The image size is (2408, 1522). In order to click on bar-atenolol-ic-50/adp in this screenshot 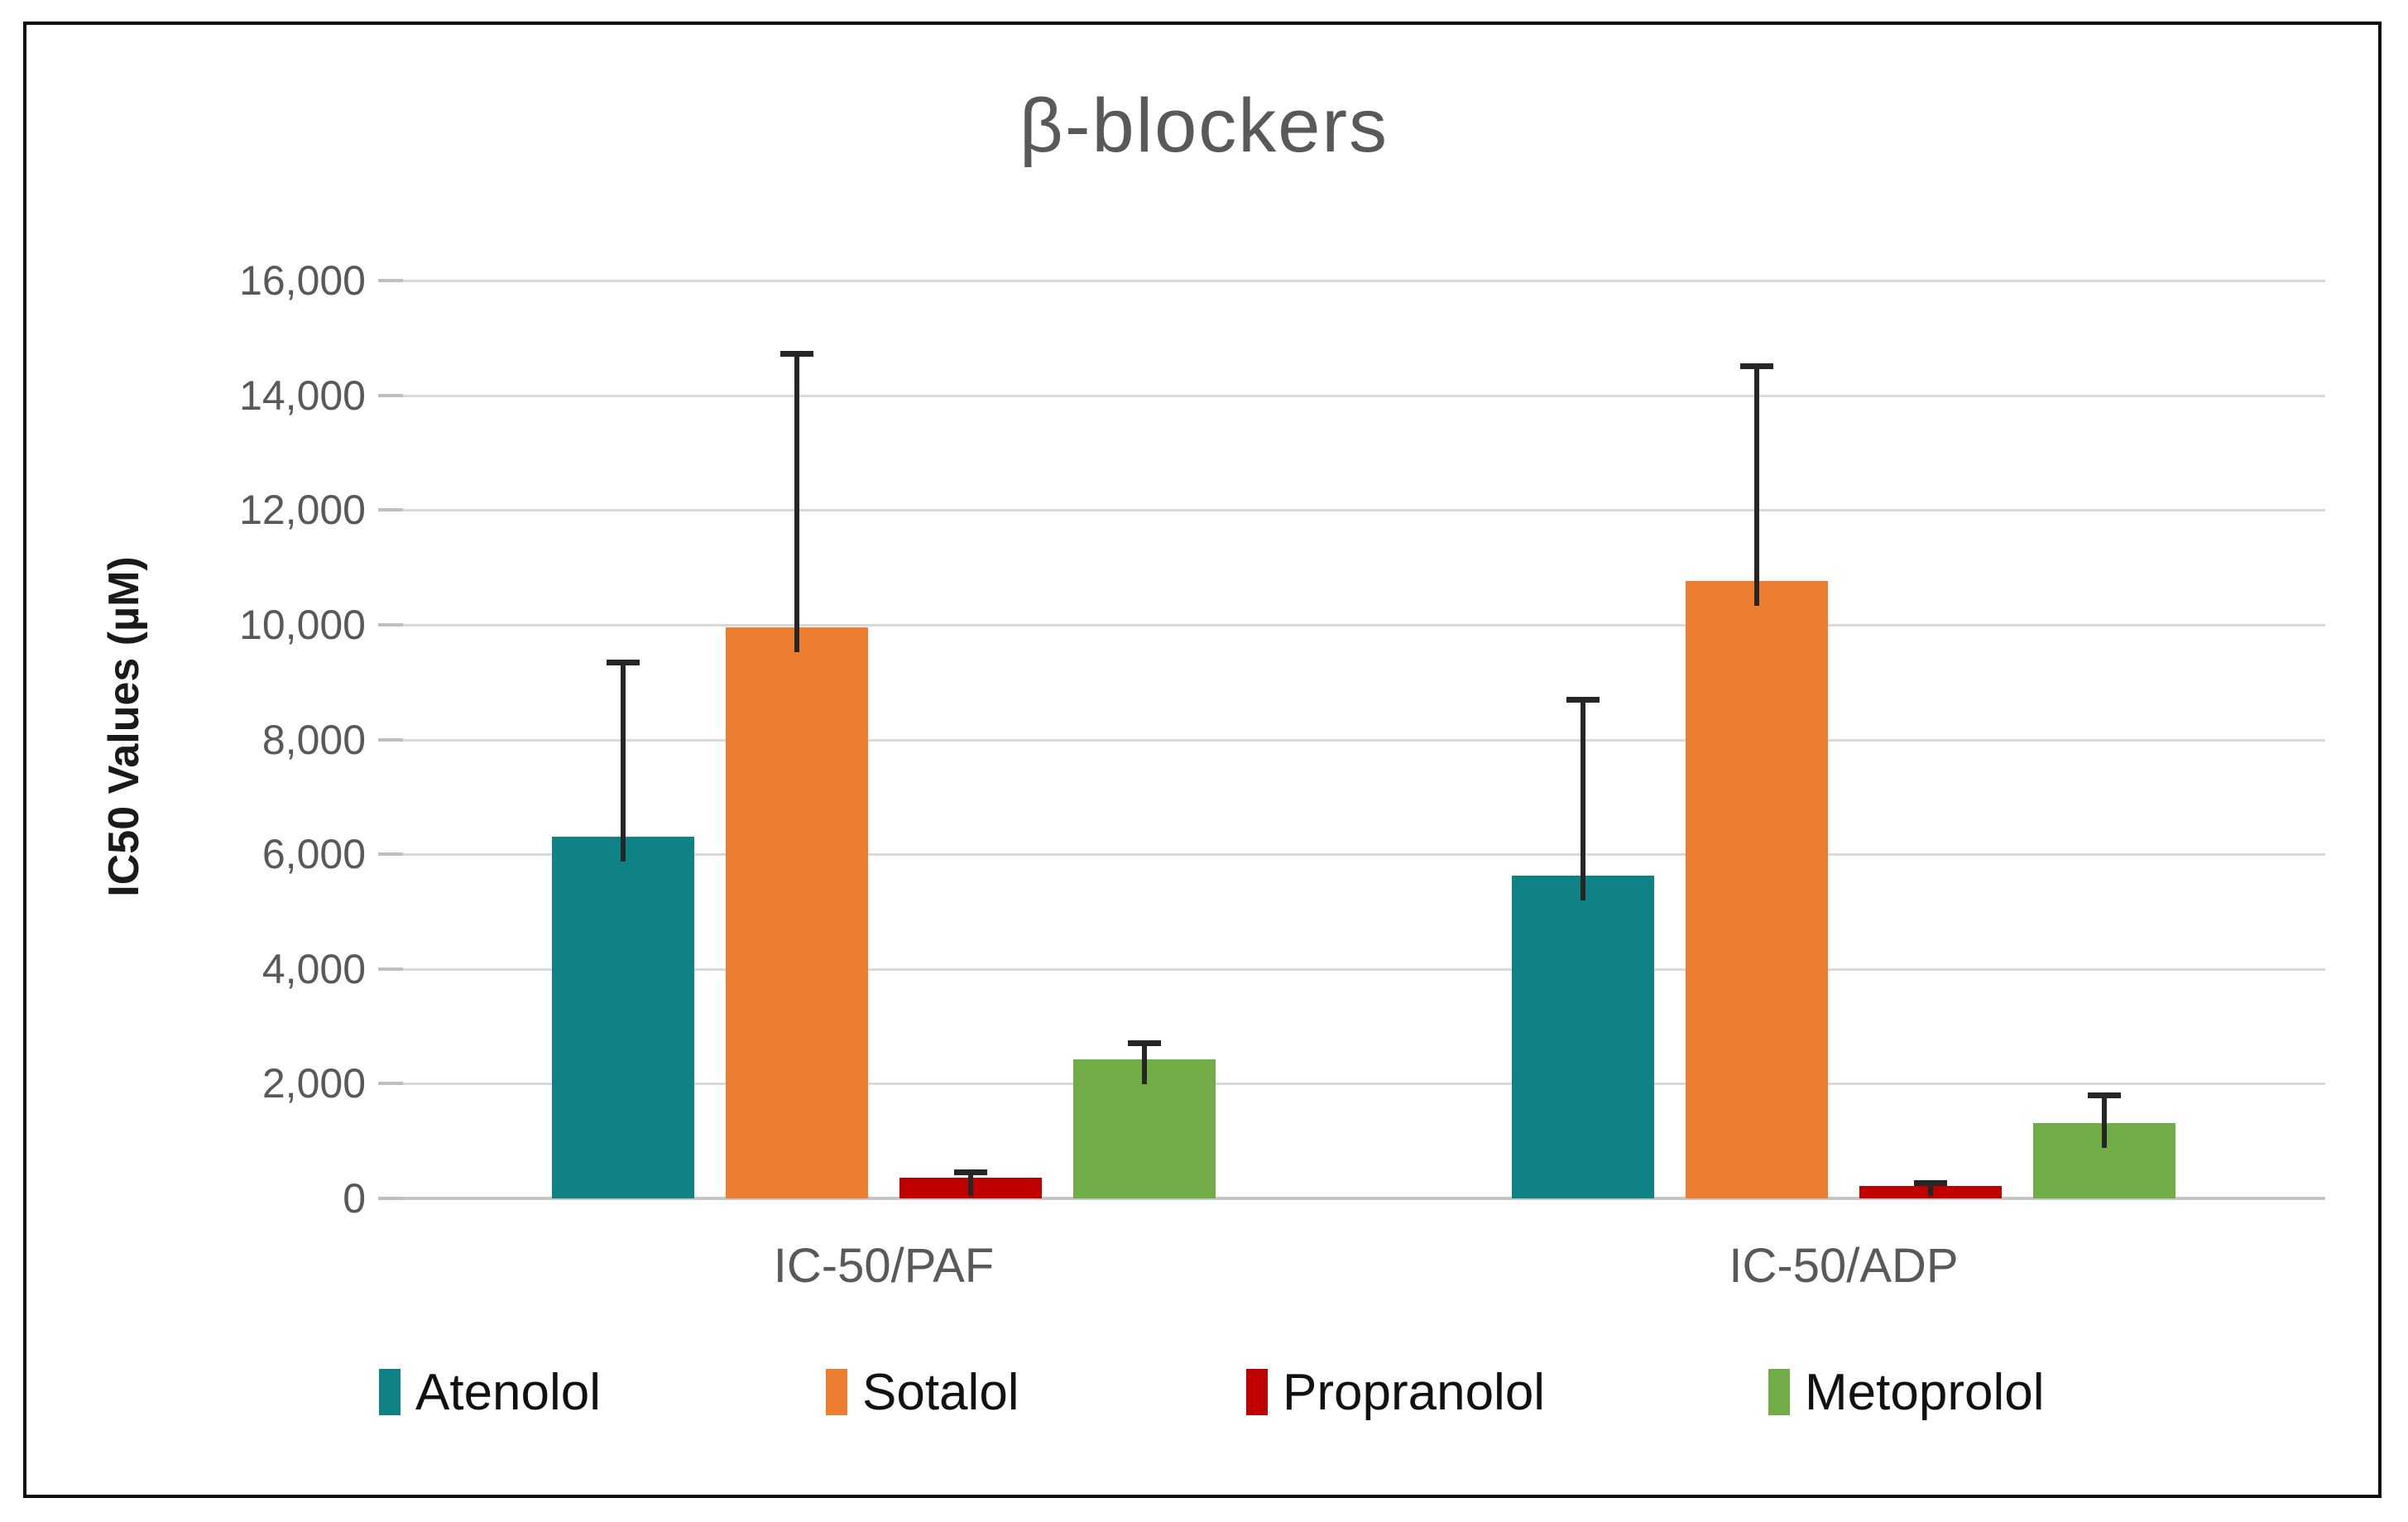, I will do `click(1583, 1036)`.